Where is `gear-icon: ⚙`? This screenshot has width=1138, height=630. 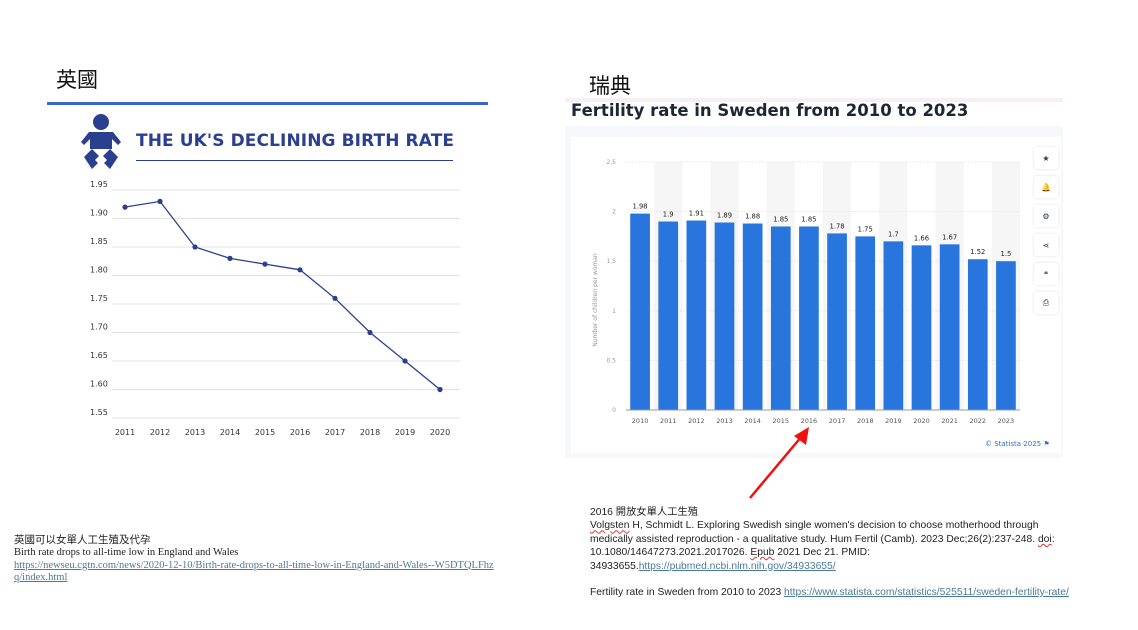 gear-icon: ⚙ is located at coordinates (1046, 216).